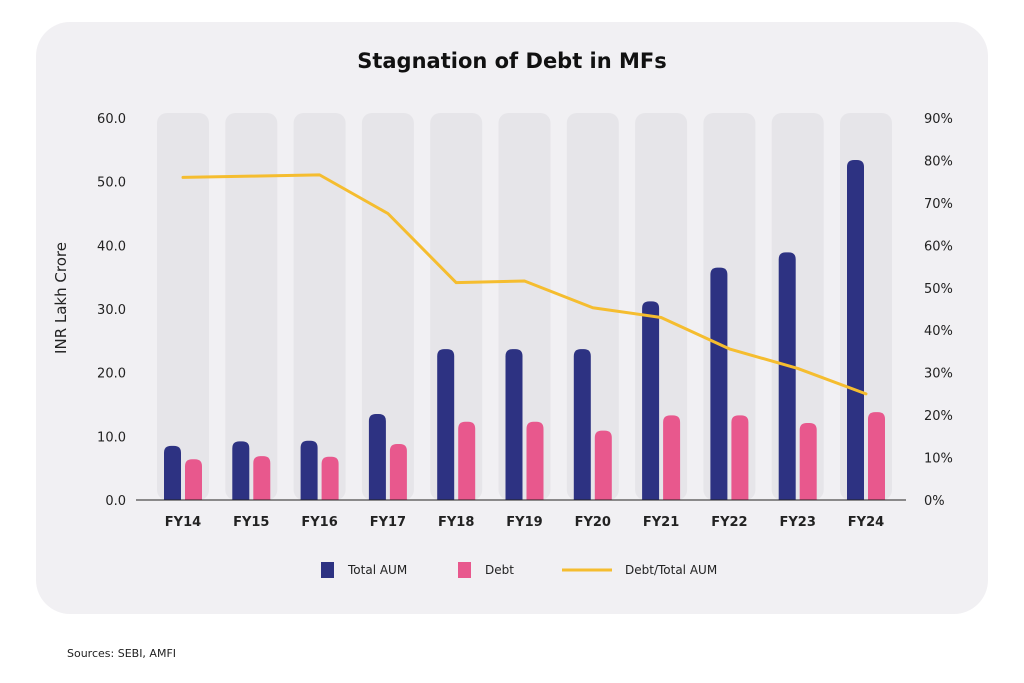  Describe the element at coordinates (593, 522) in the screenshot. I see `x-tick-label-fy20: FY20` at that location.